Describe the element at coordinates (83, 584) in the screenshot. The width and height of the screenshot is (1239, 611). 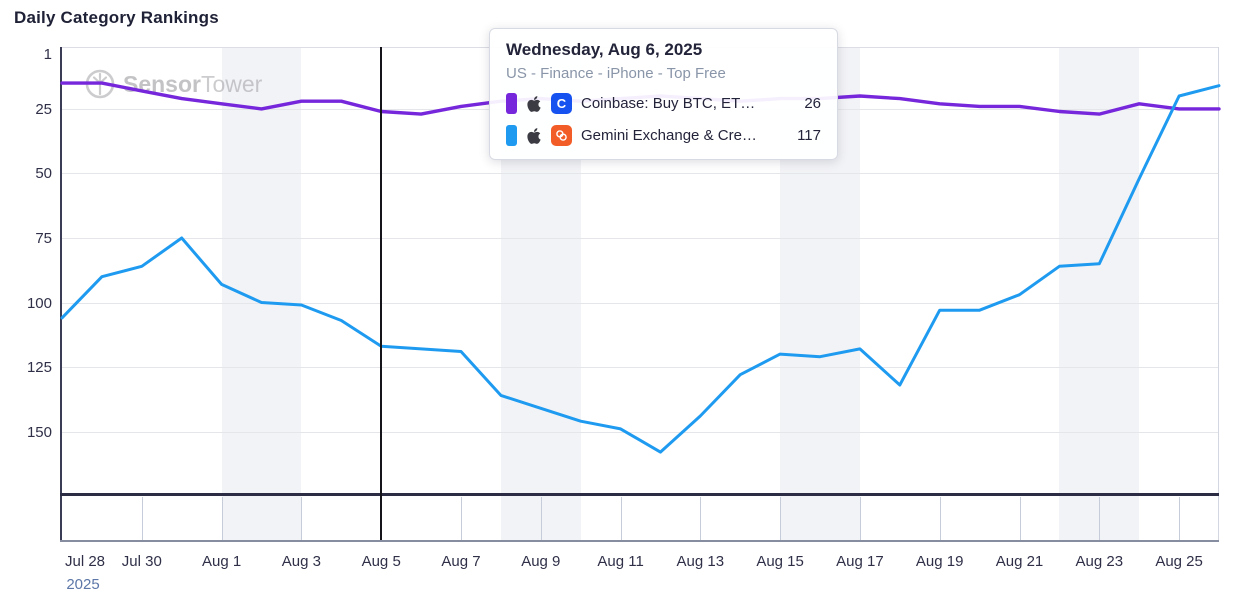
I see `x-axis-year-label: 2025` at that location.